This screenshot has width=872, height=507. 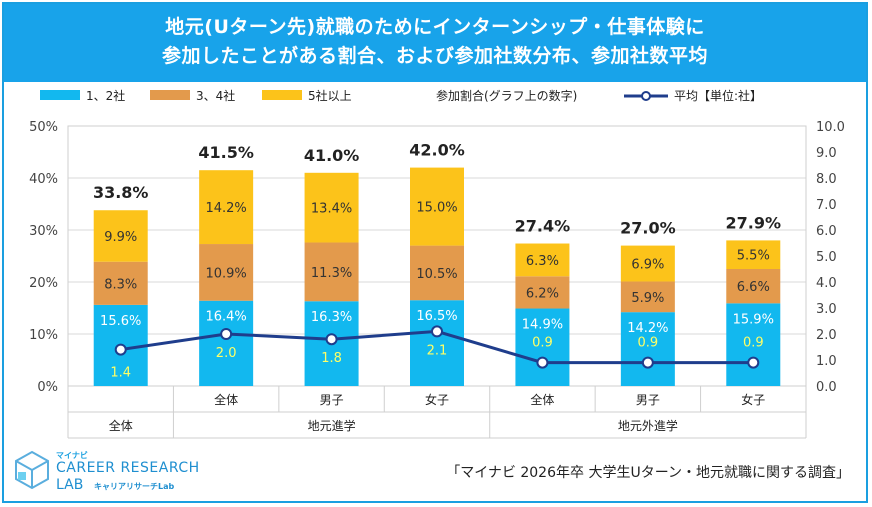 I want to click on bar-total-label: 27.0%, so click(x=648, y=228).